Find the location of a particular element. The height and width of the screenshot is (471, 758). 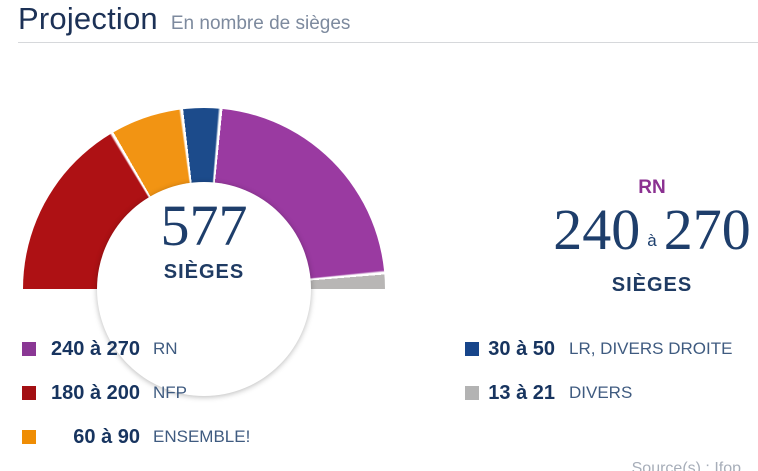

legend-label: ENSEMBLE! is located at coordinates (202, 436).